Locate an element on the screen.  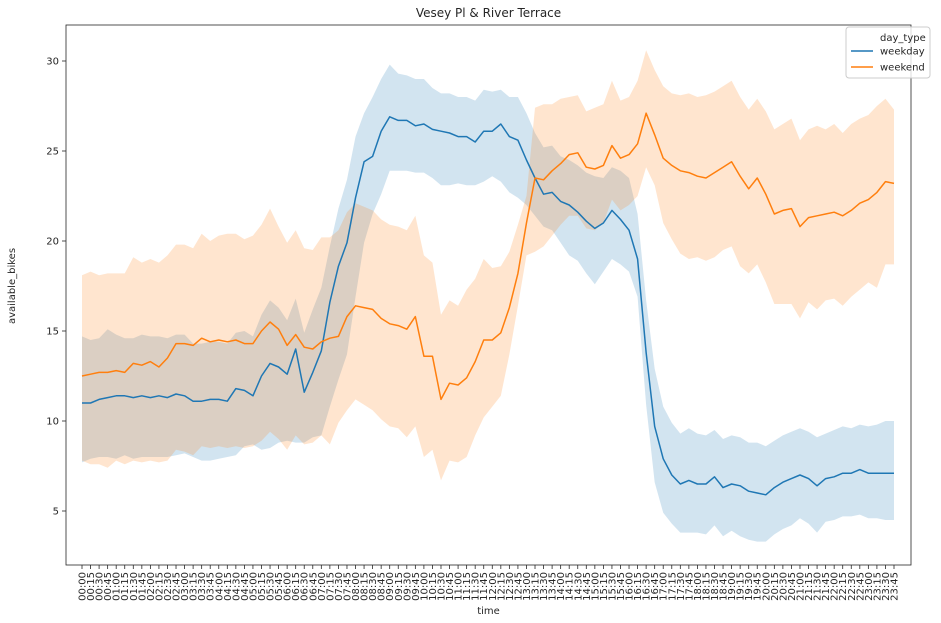
x-tick-label: 05:15 is located at coordinates (262, 586).